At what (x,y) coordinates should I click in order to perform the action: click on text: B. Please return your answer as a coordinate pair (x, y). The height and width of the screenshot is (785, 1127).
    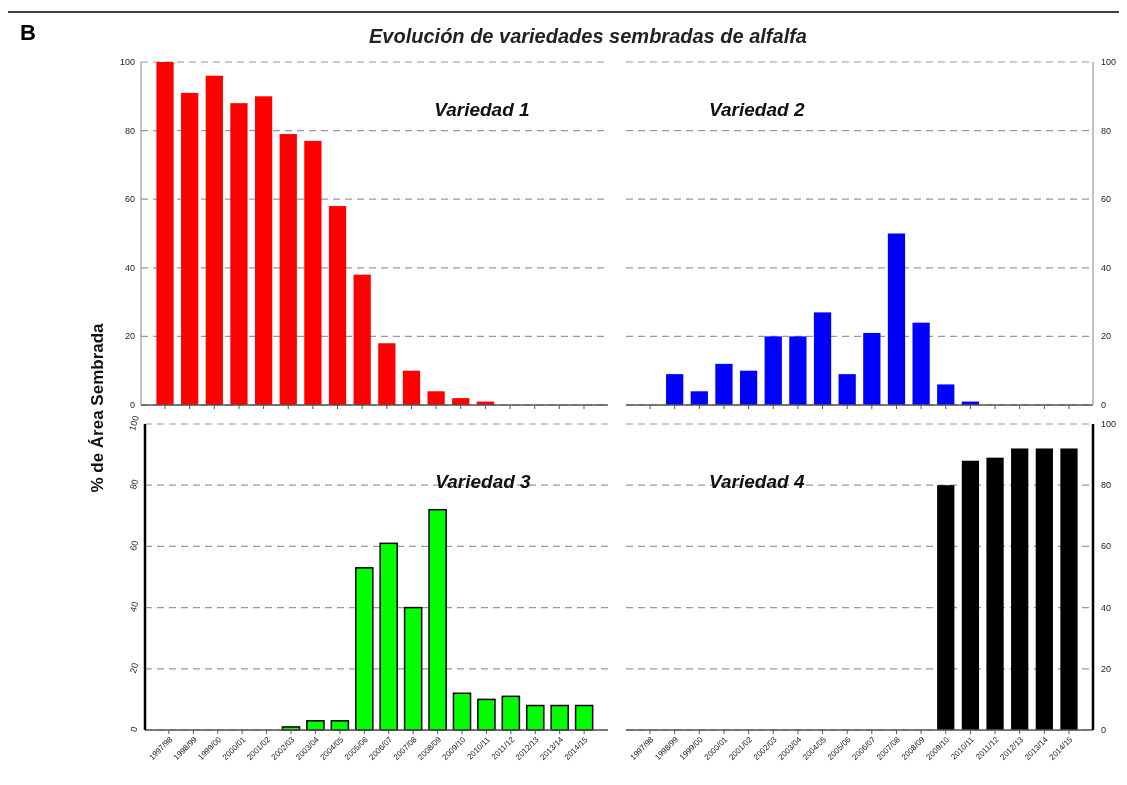
    Looking at the image, I should click on (28, 32).